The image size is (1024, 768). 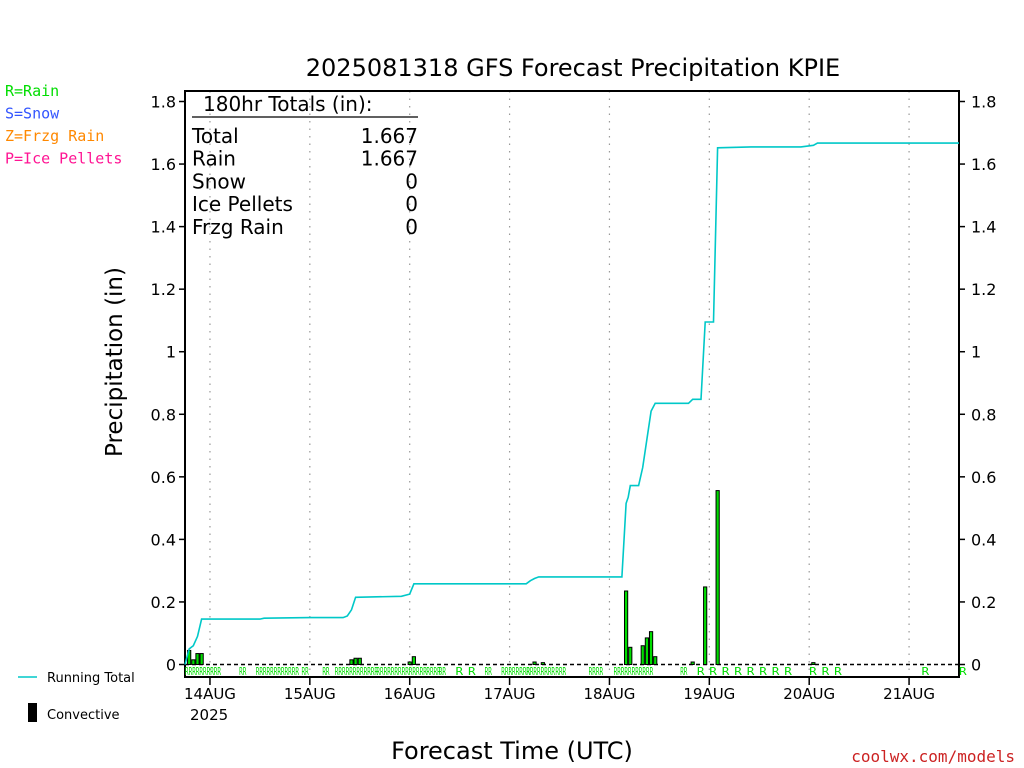 I want to click on x-tick-label: 18AUG, so click(x=609, y=694).